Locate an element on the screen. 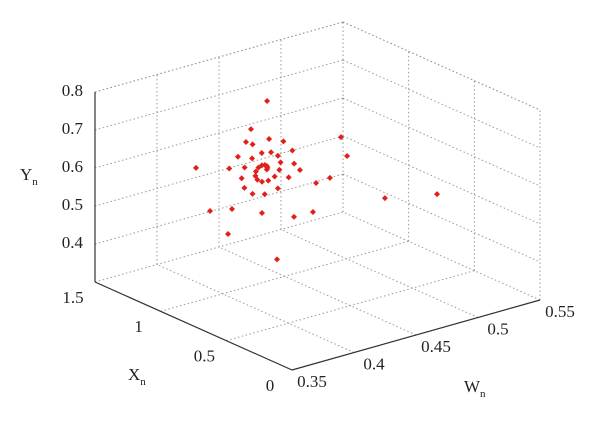 Image resolution: width=600 pixels, height=421 pixels. y-axis-line is located at coordinates (193, 326).